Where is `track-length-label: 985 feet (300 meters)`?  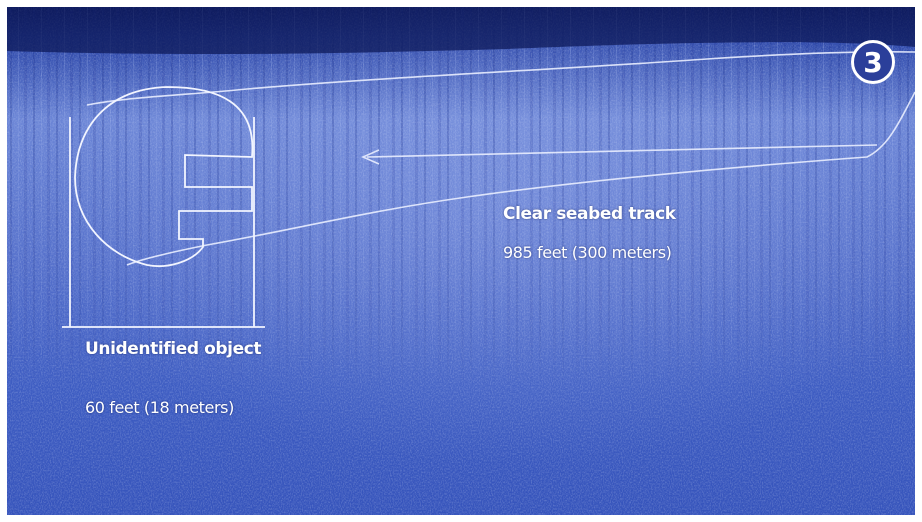 track-length-label: 985 feet (300 meters) is located at coordinates (587, 252).